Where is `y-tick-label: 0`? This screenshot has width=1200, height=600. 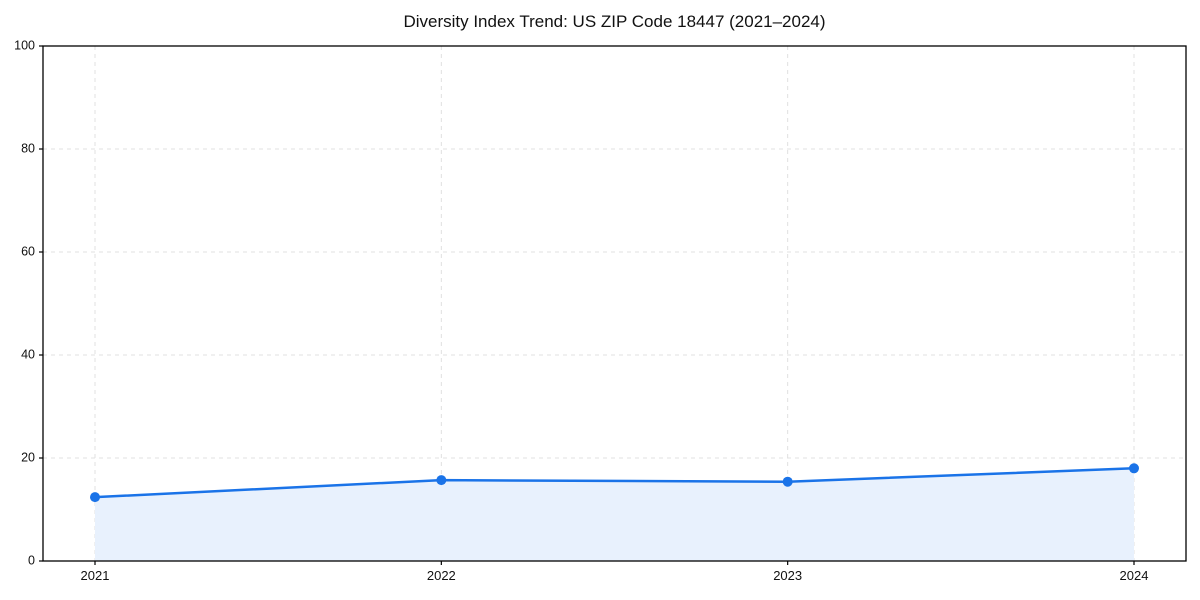 y-tick-label: 0 is located at coordinates (31, 560).